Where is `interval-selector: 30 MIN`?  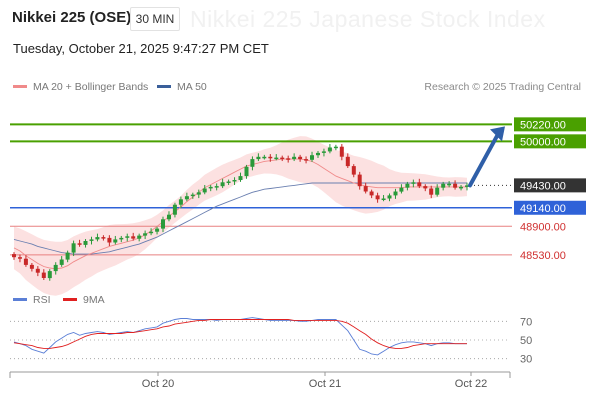 interval-selector: 30 MIN is located at coordinates (155, 19).